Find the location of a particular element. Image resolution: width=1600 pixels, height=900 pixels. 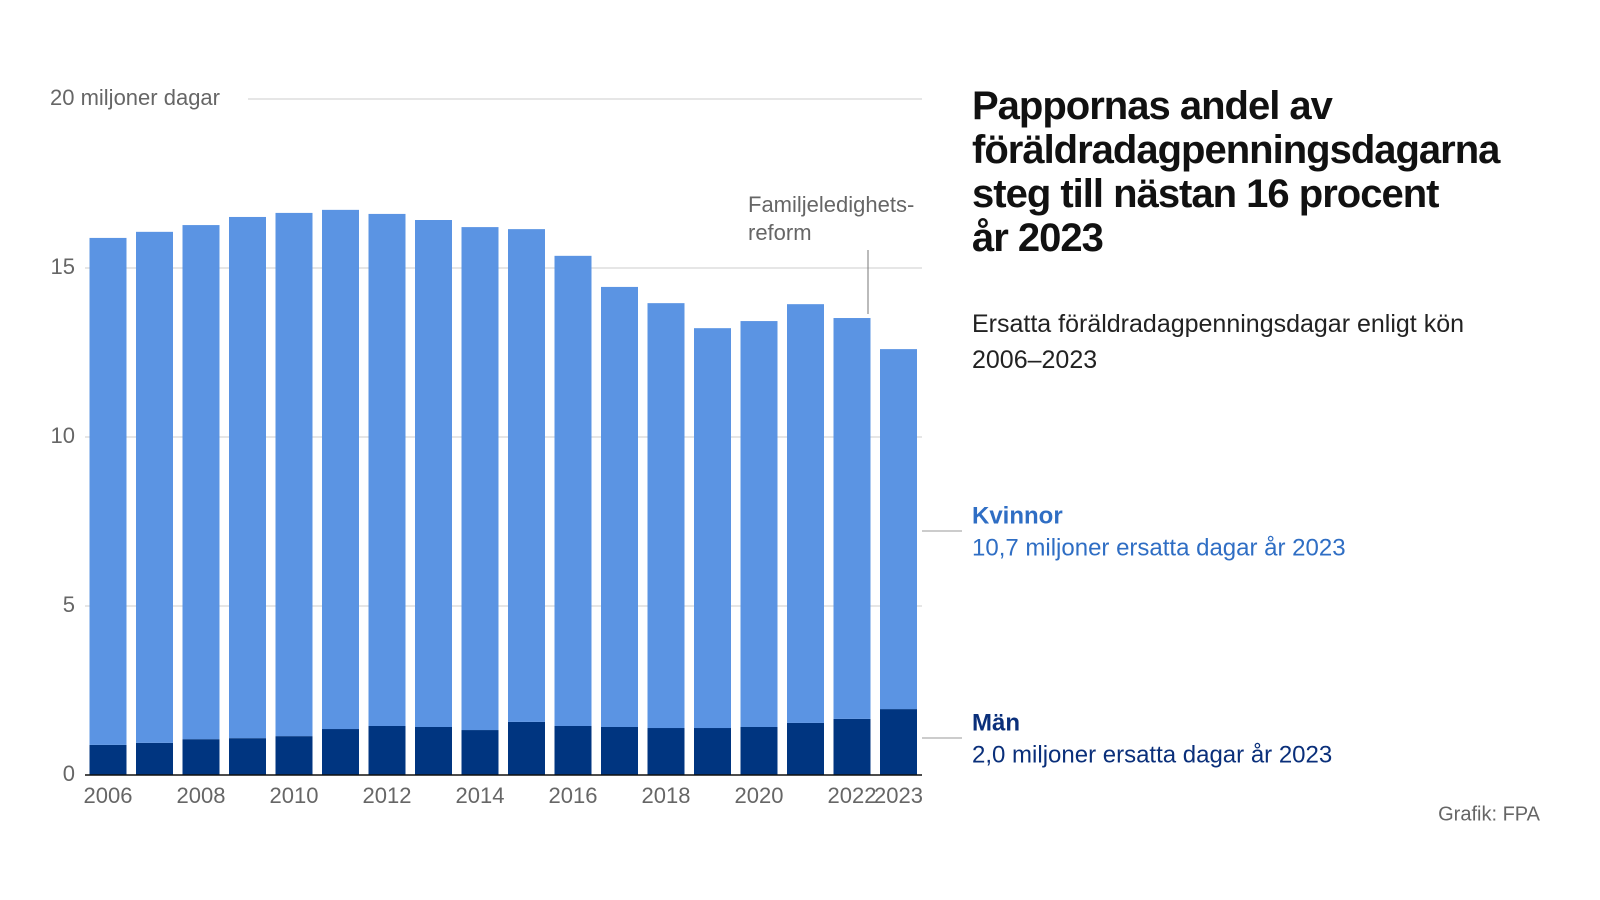

y-tick-label: 10 is located at coordinates (63, 435).